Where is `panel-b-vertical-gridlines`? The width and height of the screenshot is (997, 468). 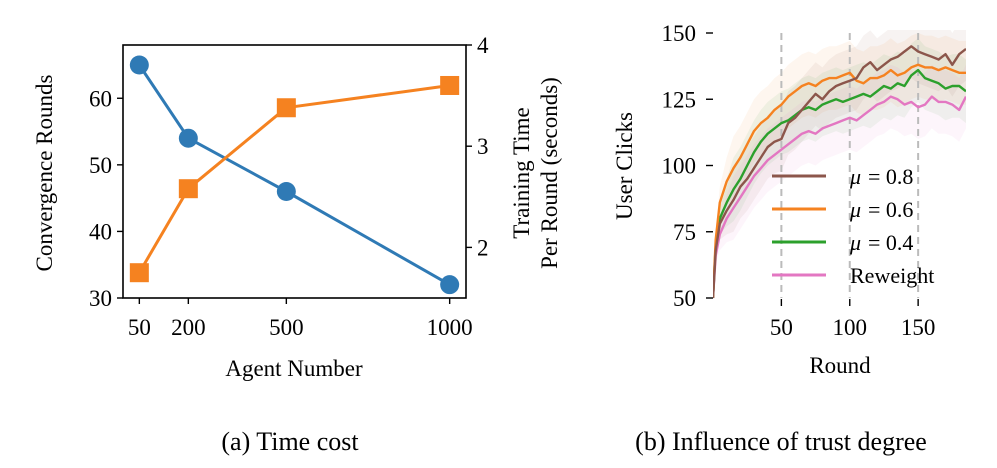
panel-b-vertical-gridlines is located at coordinates (850, 165).